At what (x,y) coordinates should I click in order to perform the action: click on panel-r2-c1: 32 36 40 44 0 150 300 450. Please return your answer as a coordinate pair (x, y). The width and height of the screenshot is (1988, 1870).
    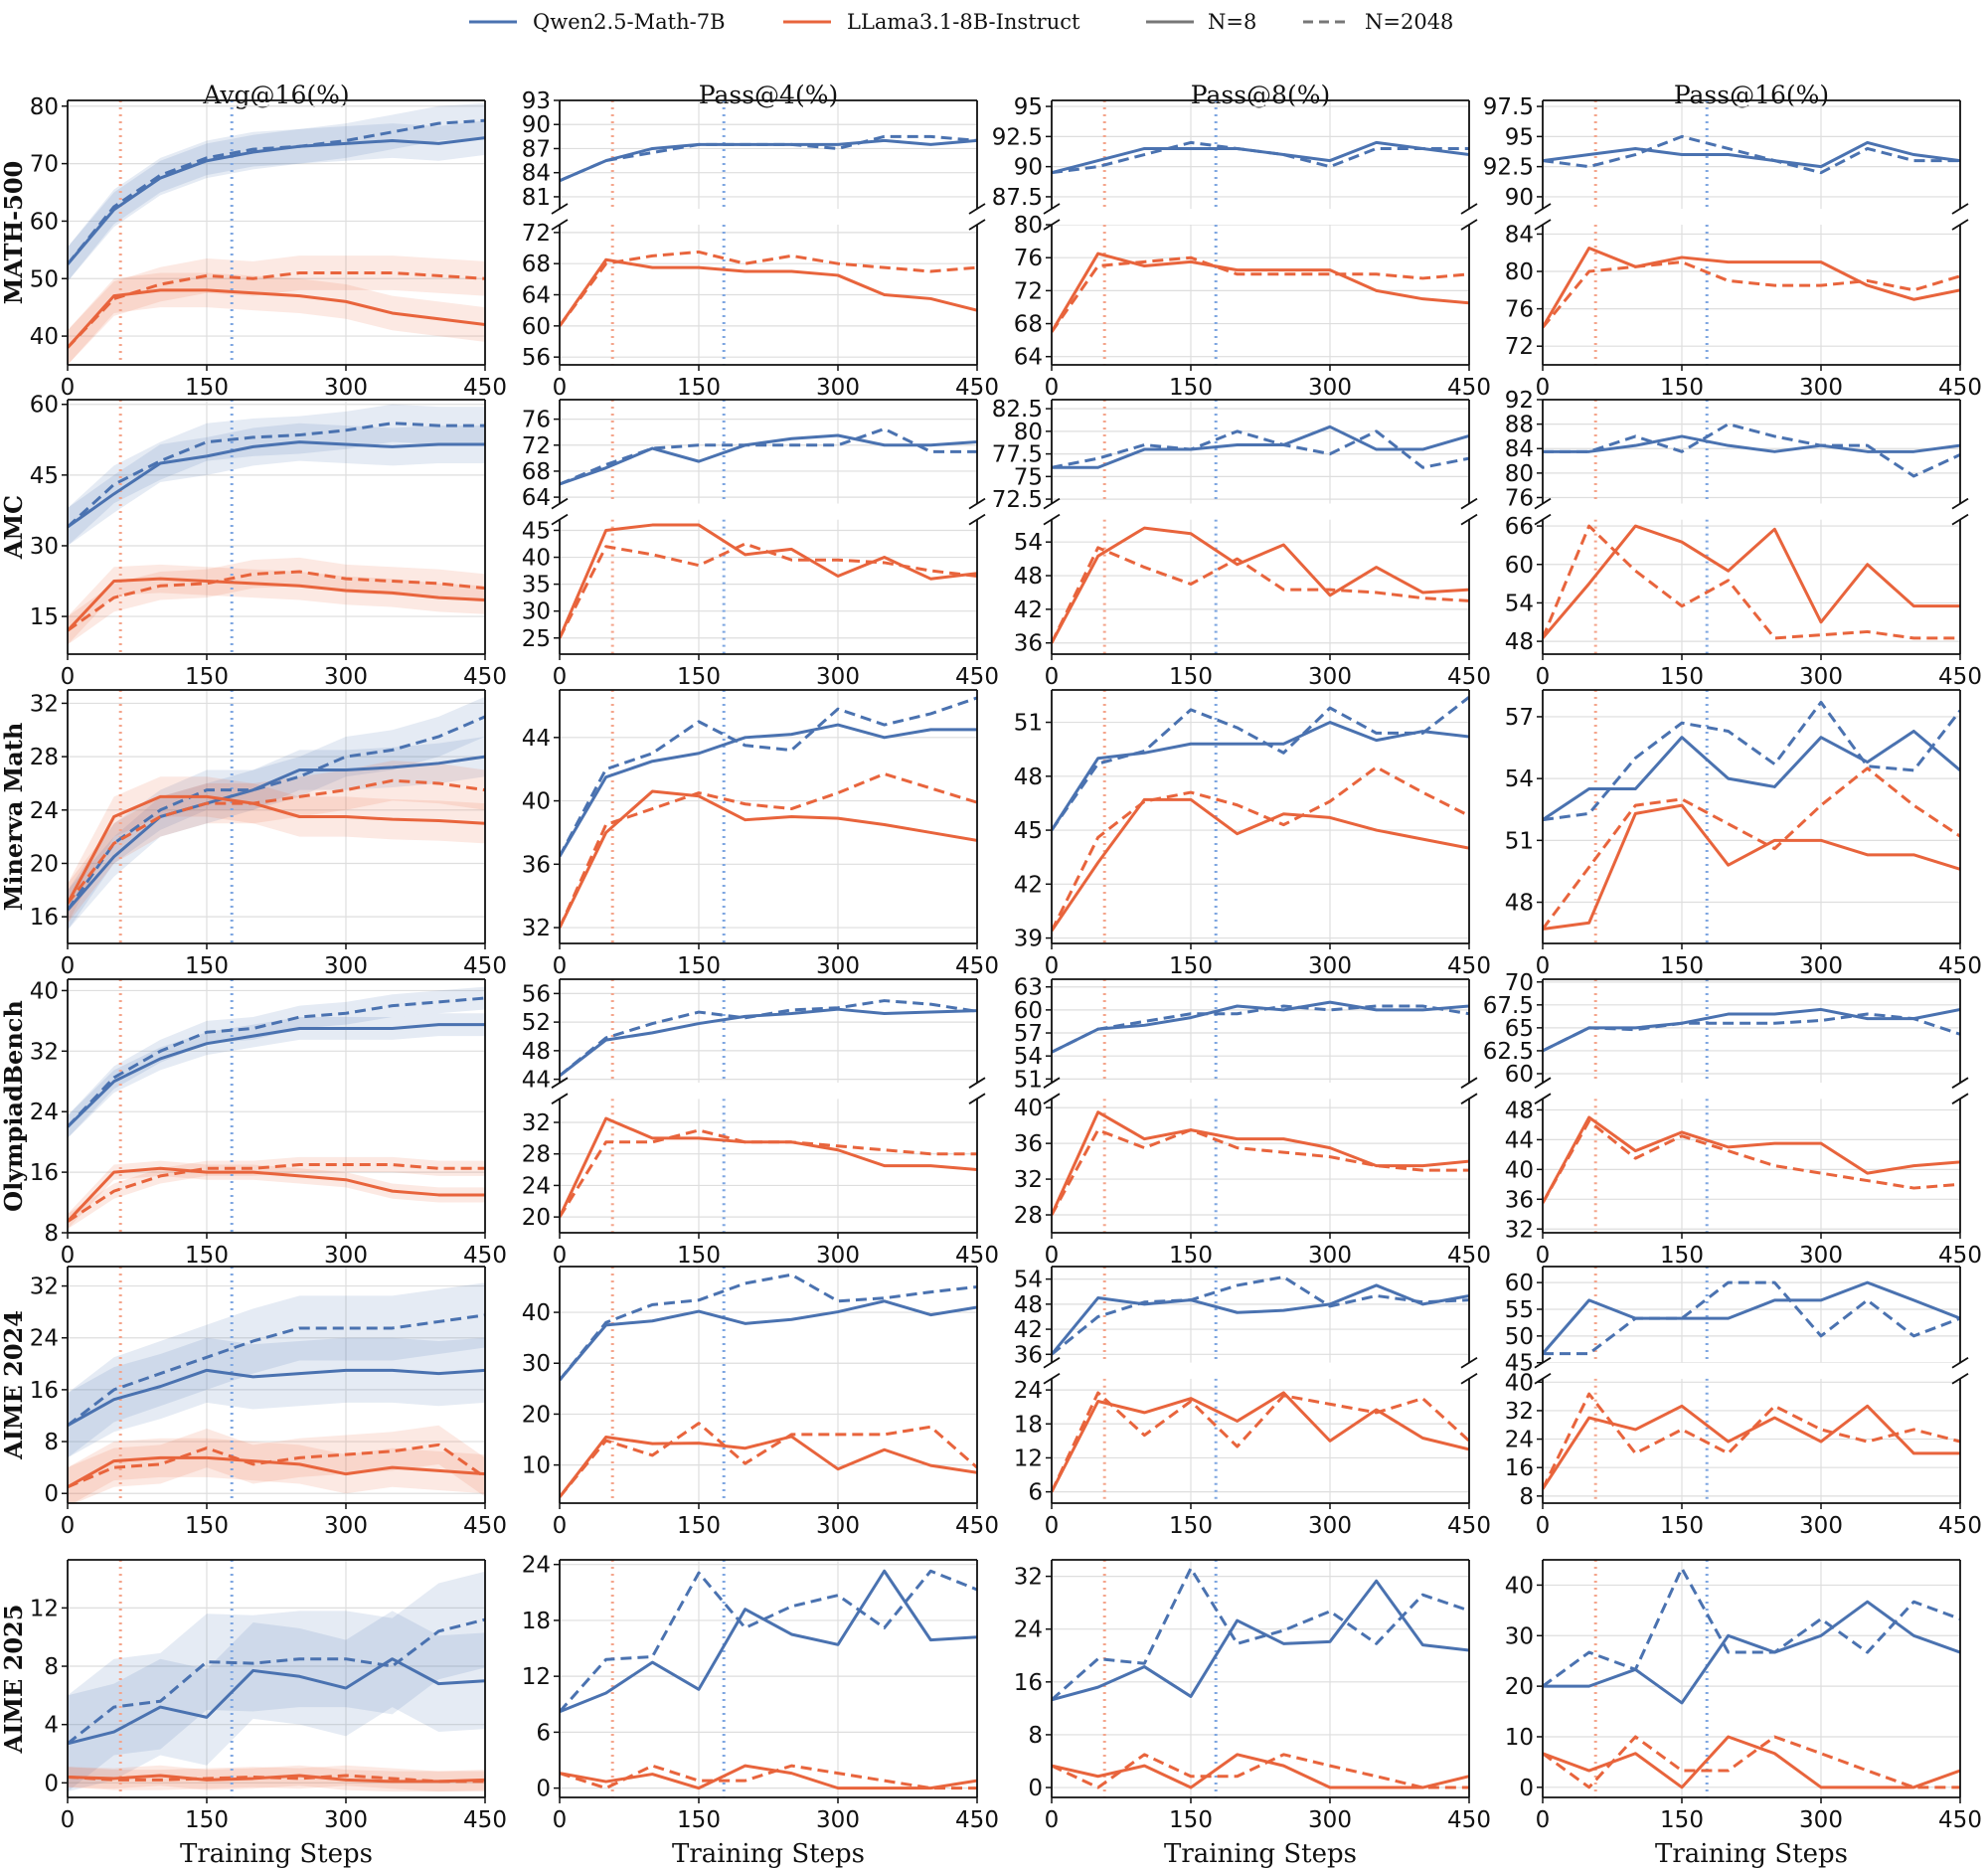
    Looking at the image, I should click on (760, 834).